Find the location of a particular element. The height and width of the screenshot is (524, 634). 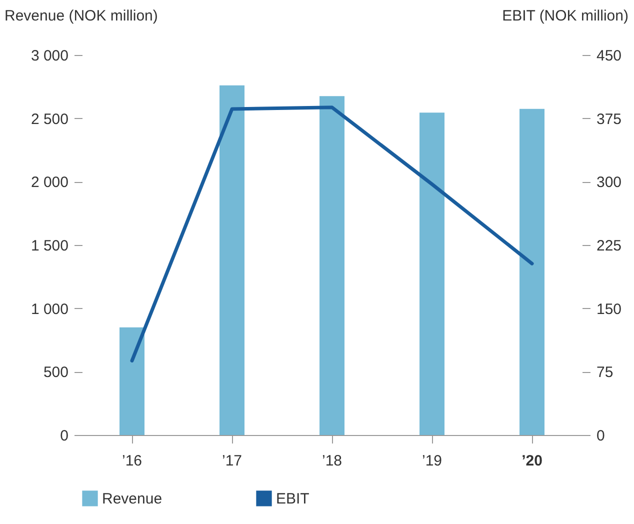

y-tick-label: 1 500 is located at coordinates (49, 246).